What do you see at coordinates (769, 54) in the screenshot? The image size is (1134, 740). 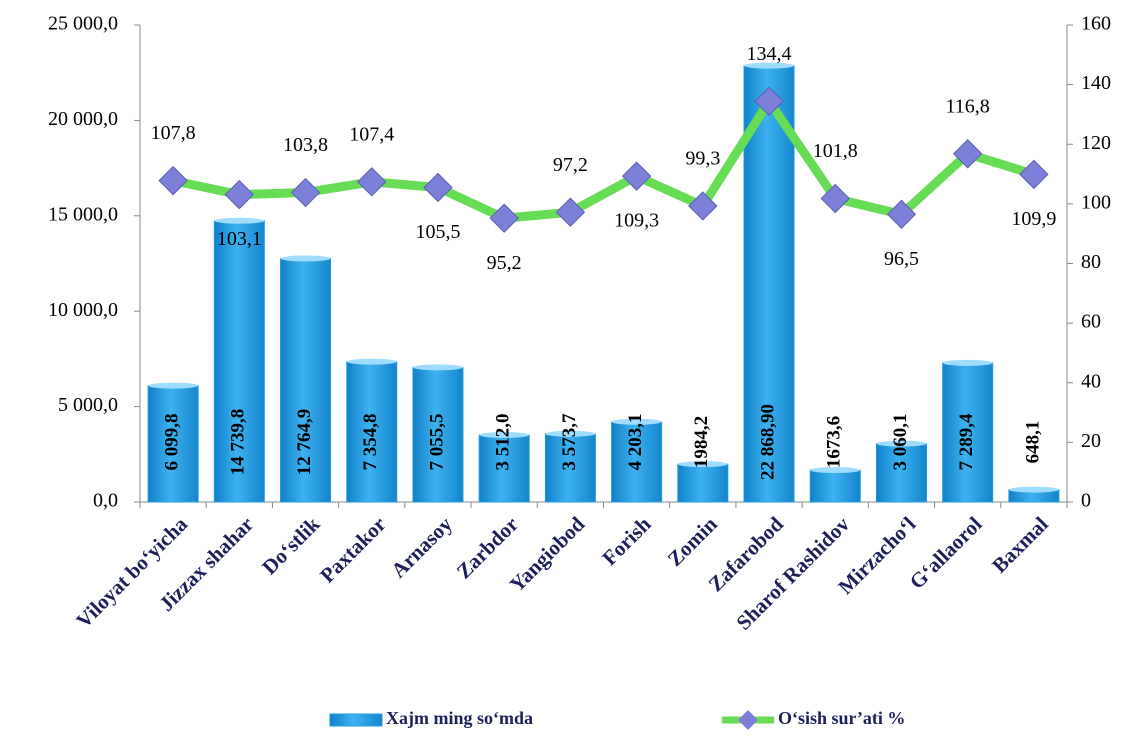 I see `line-value-label: 134,4` at bounding box center [769, 54].